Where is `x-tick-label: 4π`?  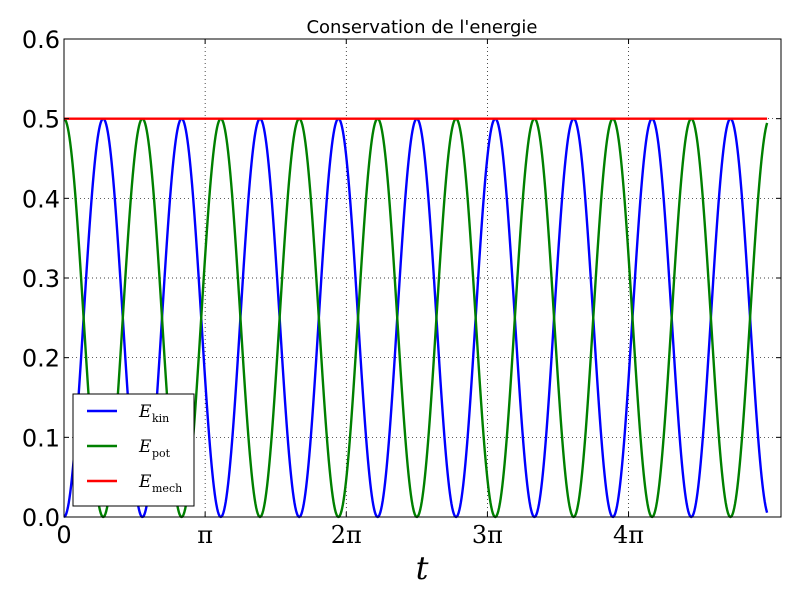 x-tick-label: 4π is located at coordinates (628, 535).